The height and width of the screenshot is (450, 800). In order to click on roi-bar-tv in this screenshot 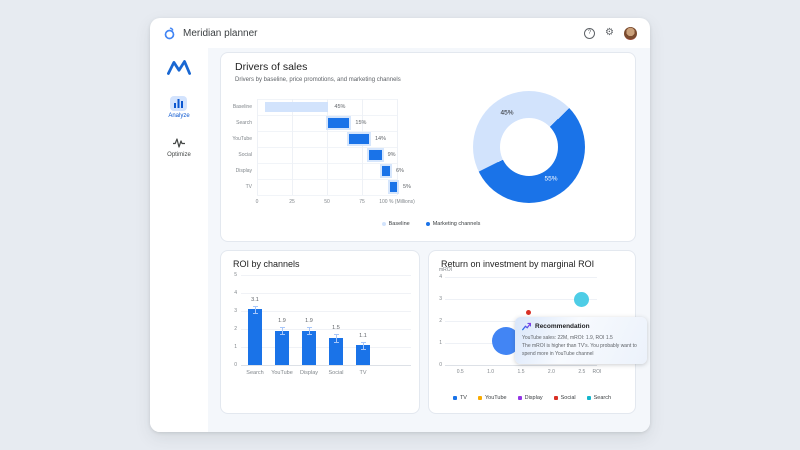, I will do `click(363, 355)`.